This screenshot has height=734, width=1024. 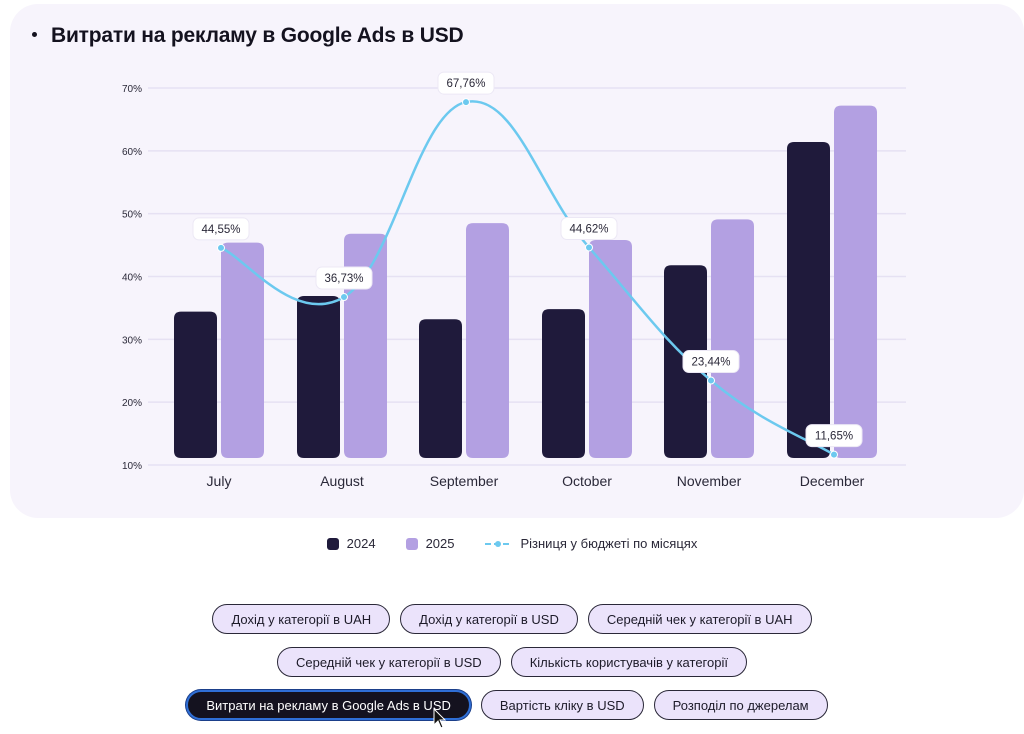 I want to click on chart-title: Витрати на рекламу в Google Ads в USD, so click(x=248, y=36).